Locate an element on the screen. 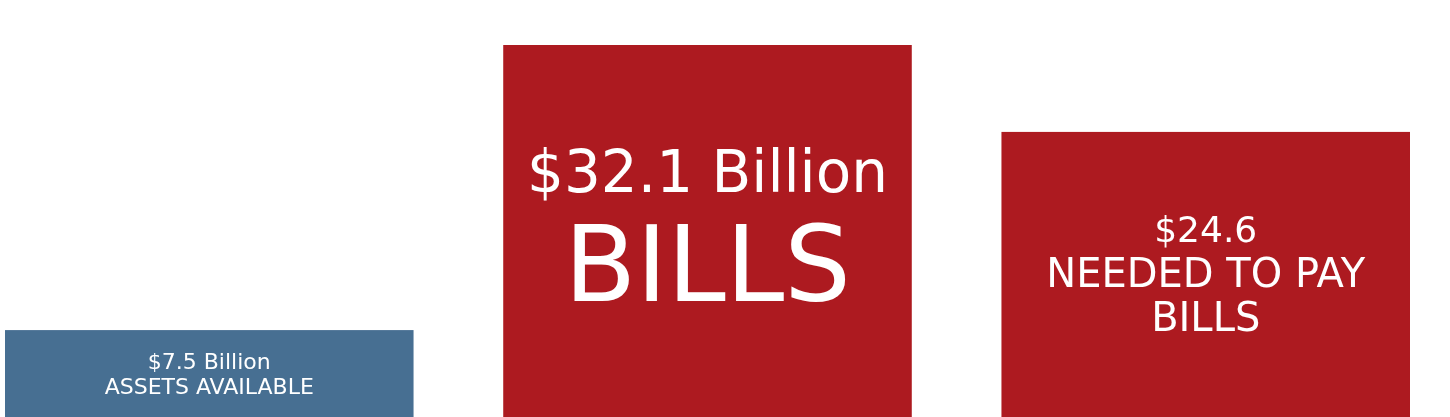 Image resolution: width=1450 pixels, height=417 pixels. x-tick-label: ASSETS AVAILABLE is located at coordinates (209, 386).